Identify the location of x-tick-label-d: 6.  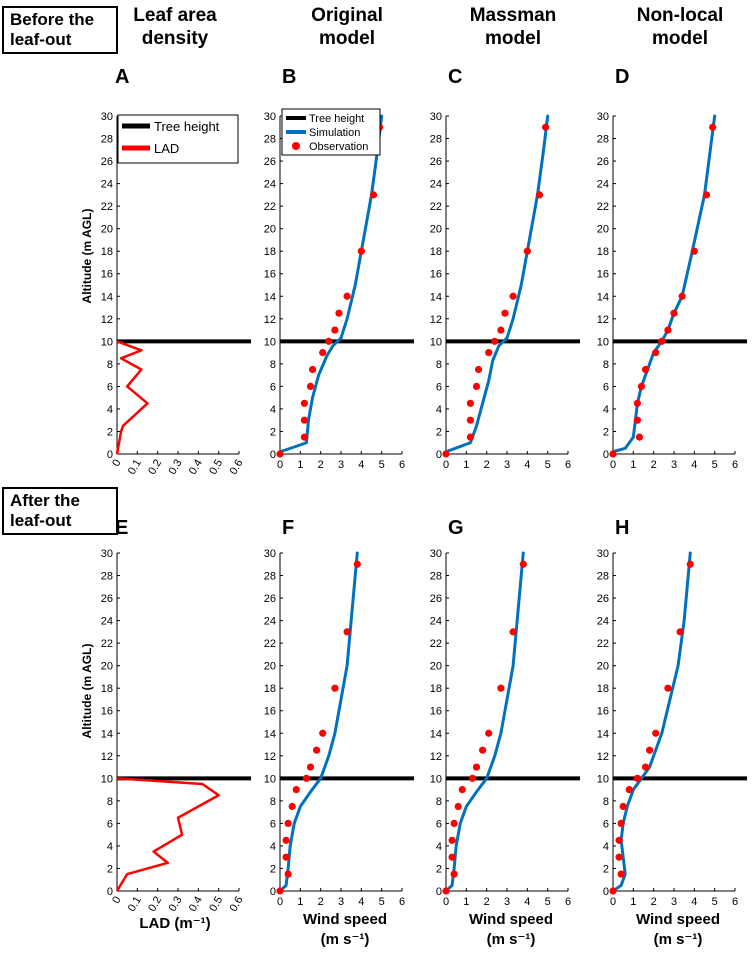
(735, 465).